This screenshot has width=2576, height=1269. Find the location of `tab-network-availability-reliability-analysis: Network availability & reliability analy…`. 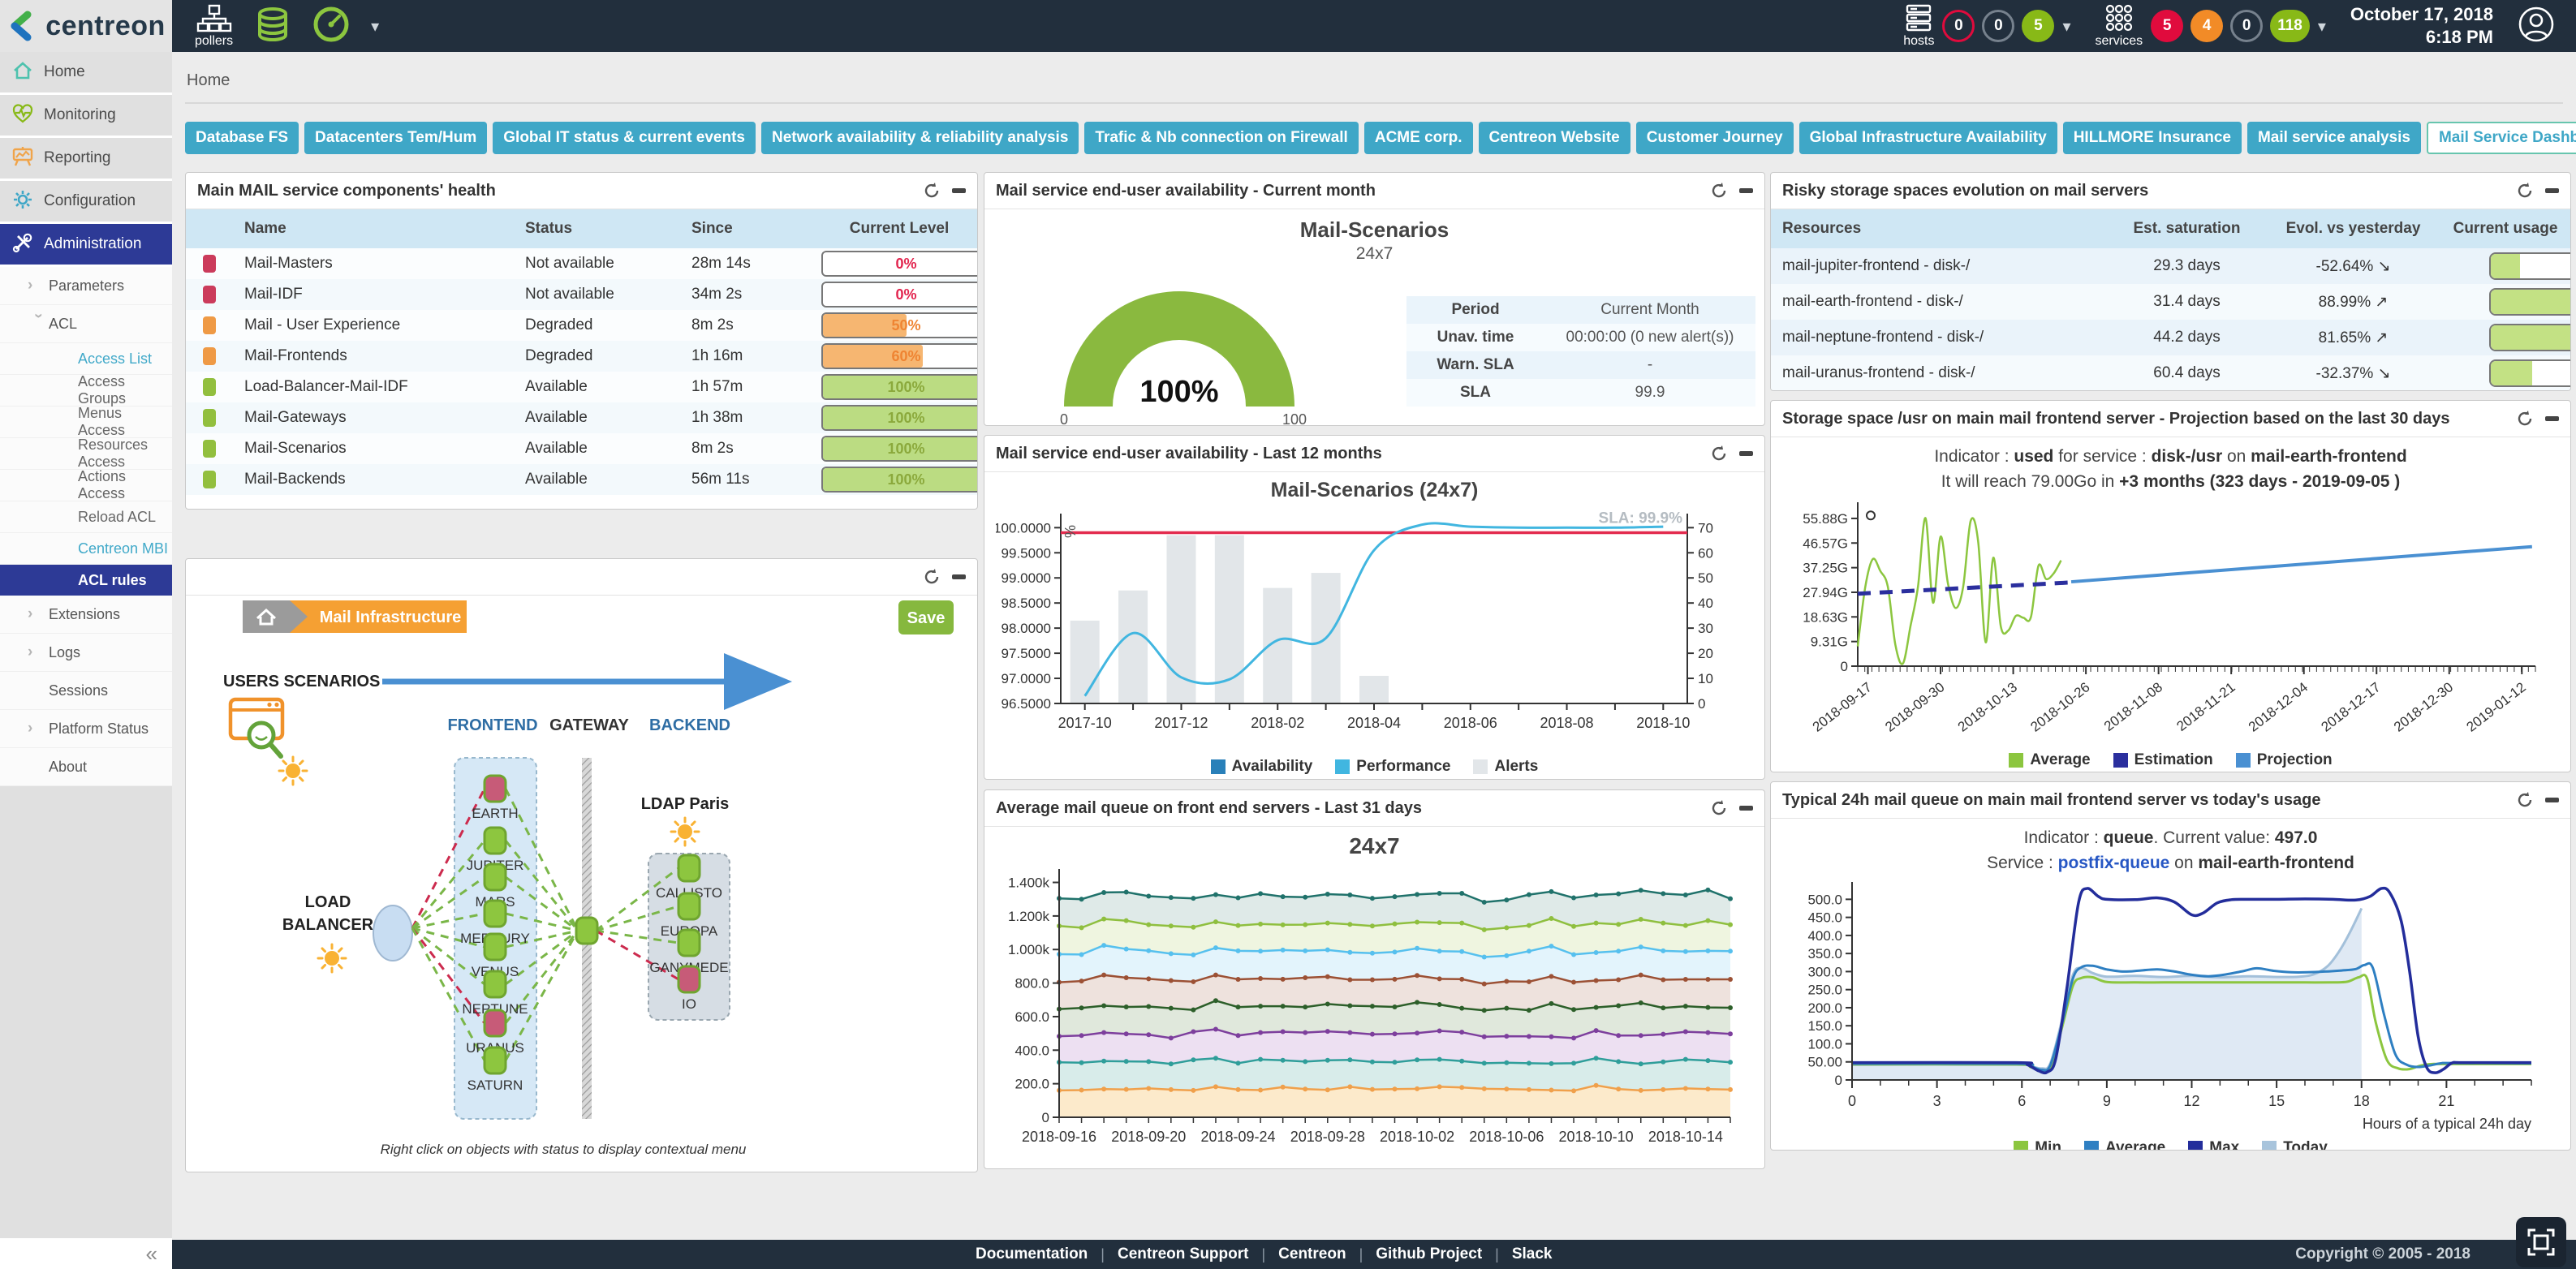

tab-network-availability-reliability-analysis: Network availability & reliability analy… is located at coordinates (920, 138).